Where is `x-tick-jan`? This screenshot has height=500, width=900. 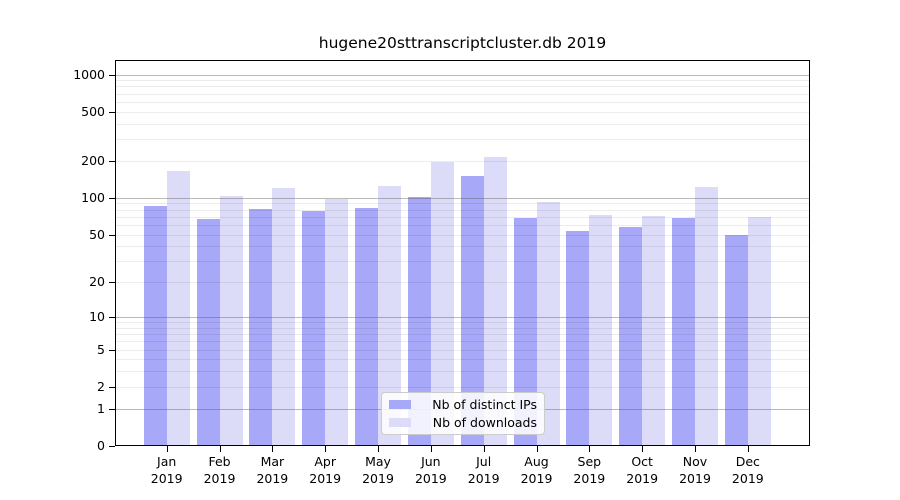
x-tick-jan is located at coordinates (167, 449).